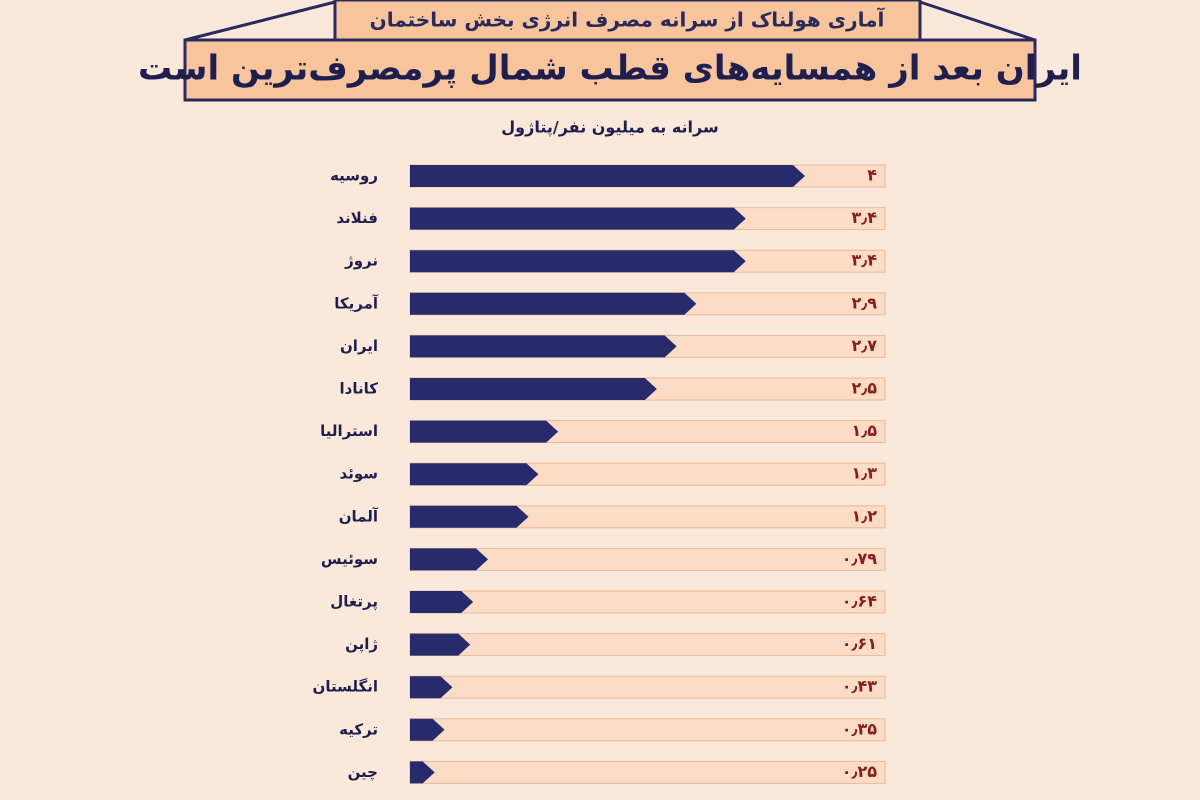  I want to click on axis-label: سرانه به میلیون نفر/پتاژول, so click(609, 128).